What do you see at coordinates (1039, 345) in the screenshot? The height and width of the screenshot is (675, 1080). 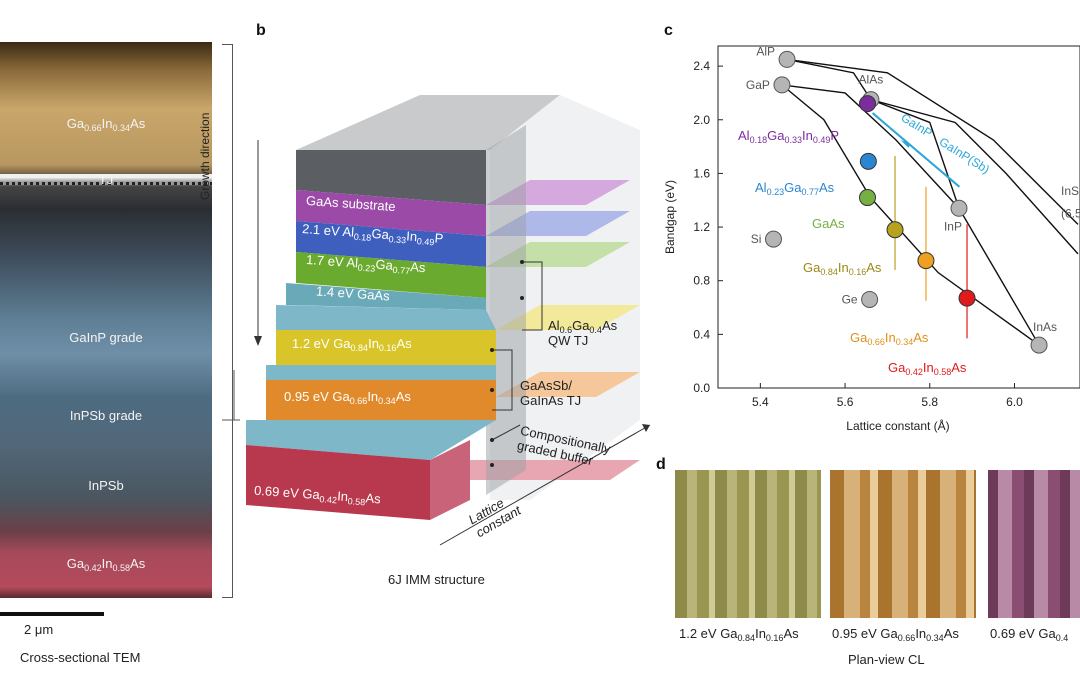 I see `binary-point-inas` at bounding box center [1039, 345].